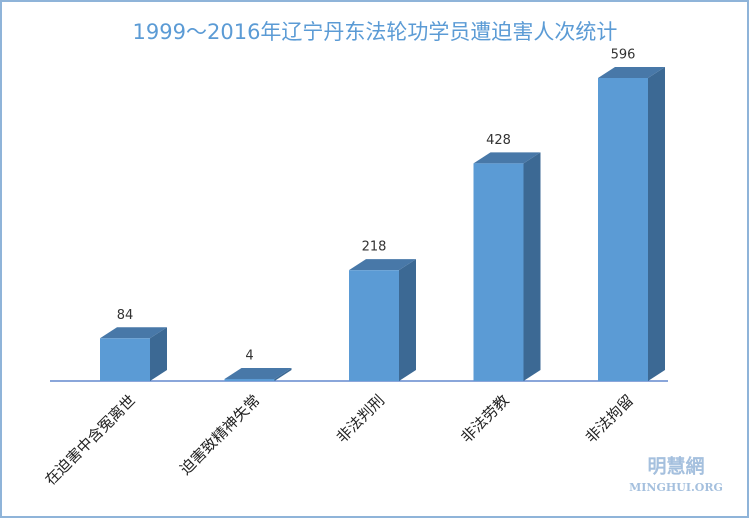 This screenshot has height=518, width=749. What do you see at coordinates (375, 32) in the screenshot?
I see `chart-title: 1999～2016年辽宁丹东法轮功学员遭迫害人次统计` at bounding box center [375, 32].